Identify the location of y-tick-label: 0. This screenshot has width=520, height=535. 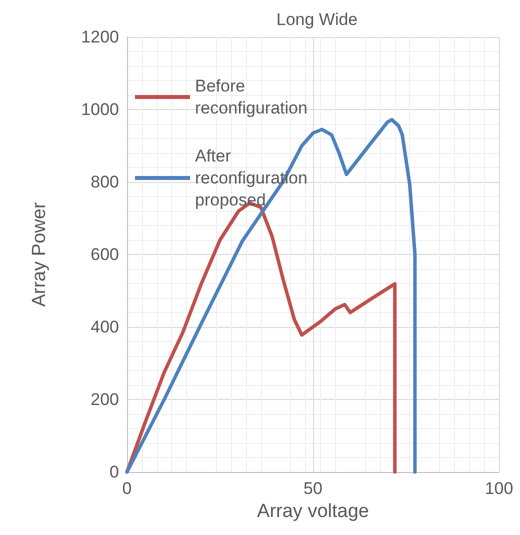
(114, 472).